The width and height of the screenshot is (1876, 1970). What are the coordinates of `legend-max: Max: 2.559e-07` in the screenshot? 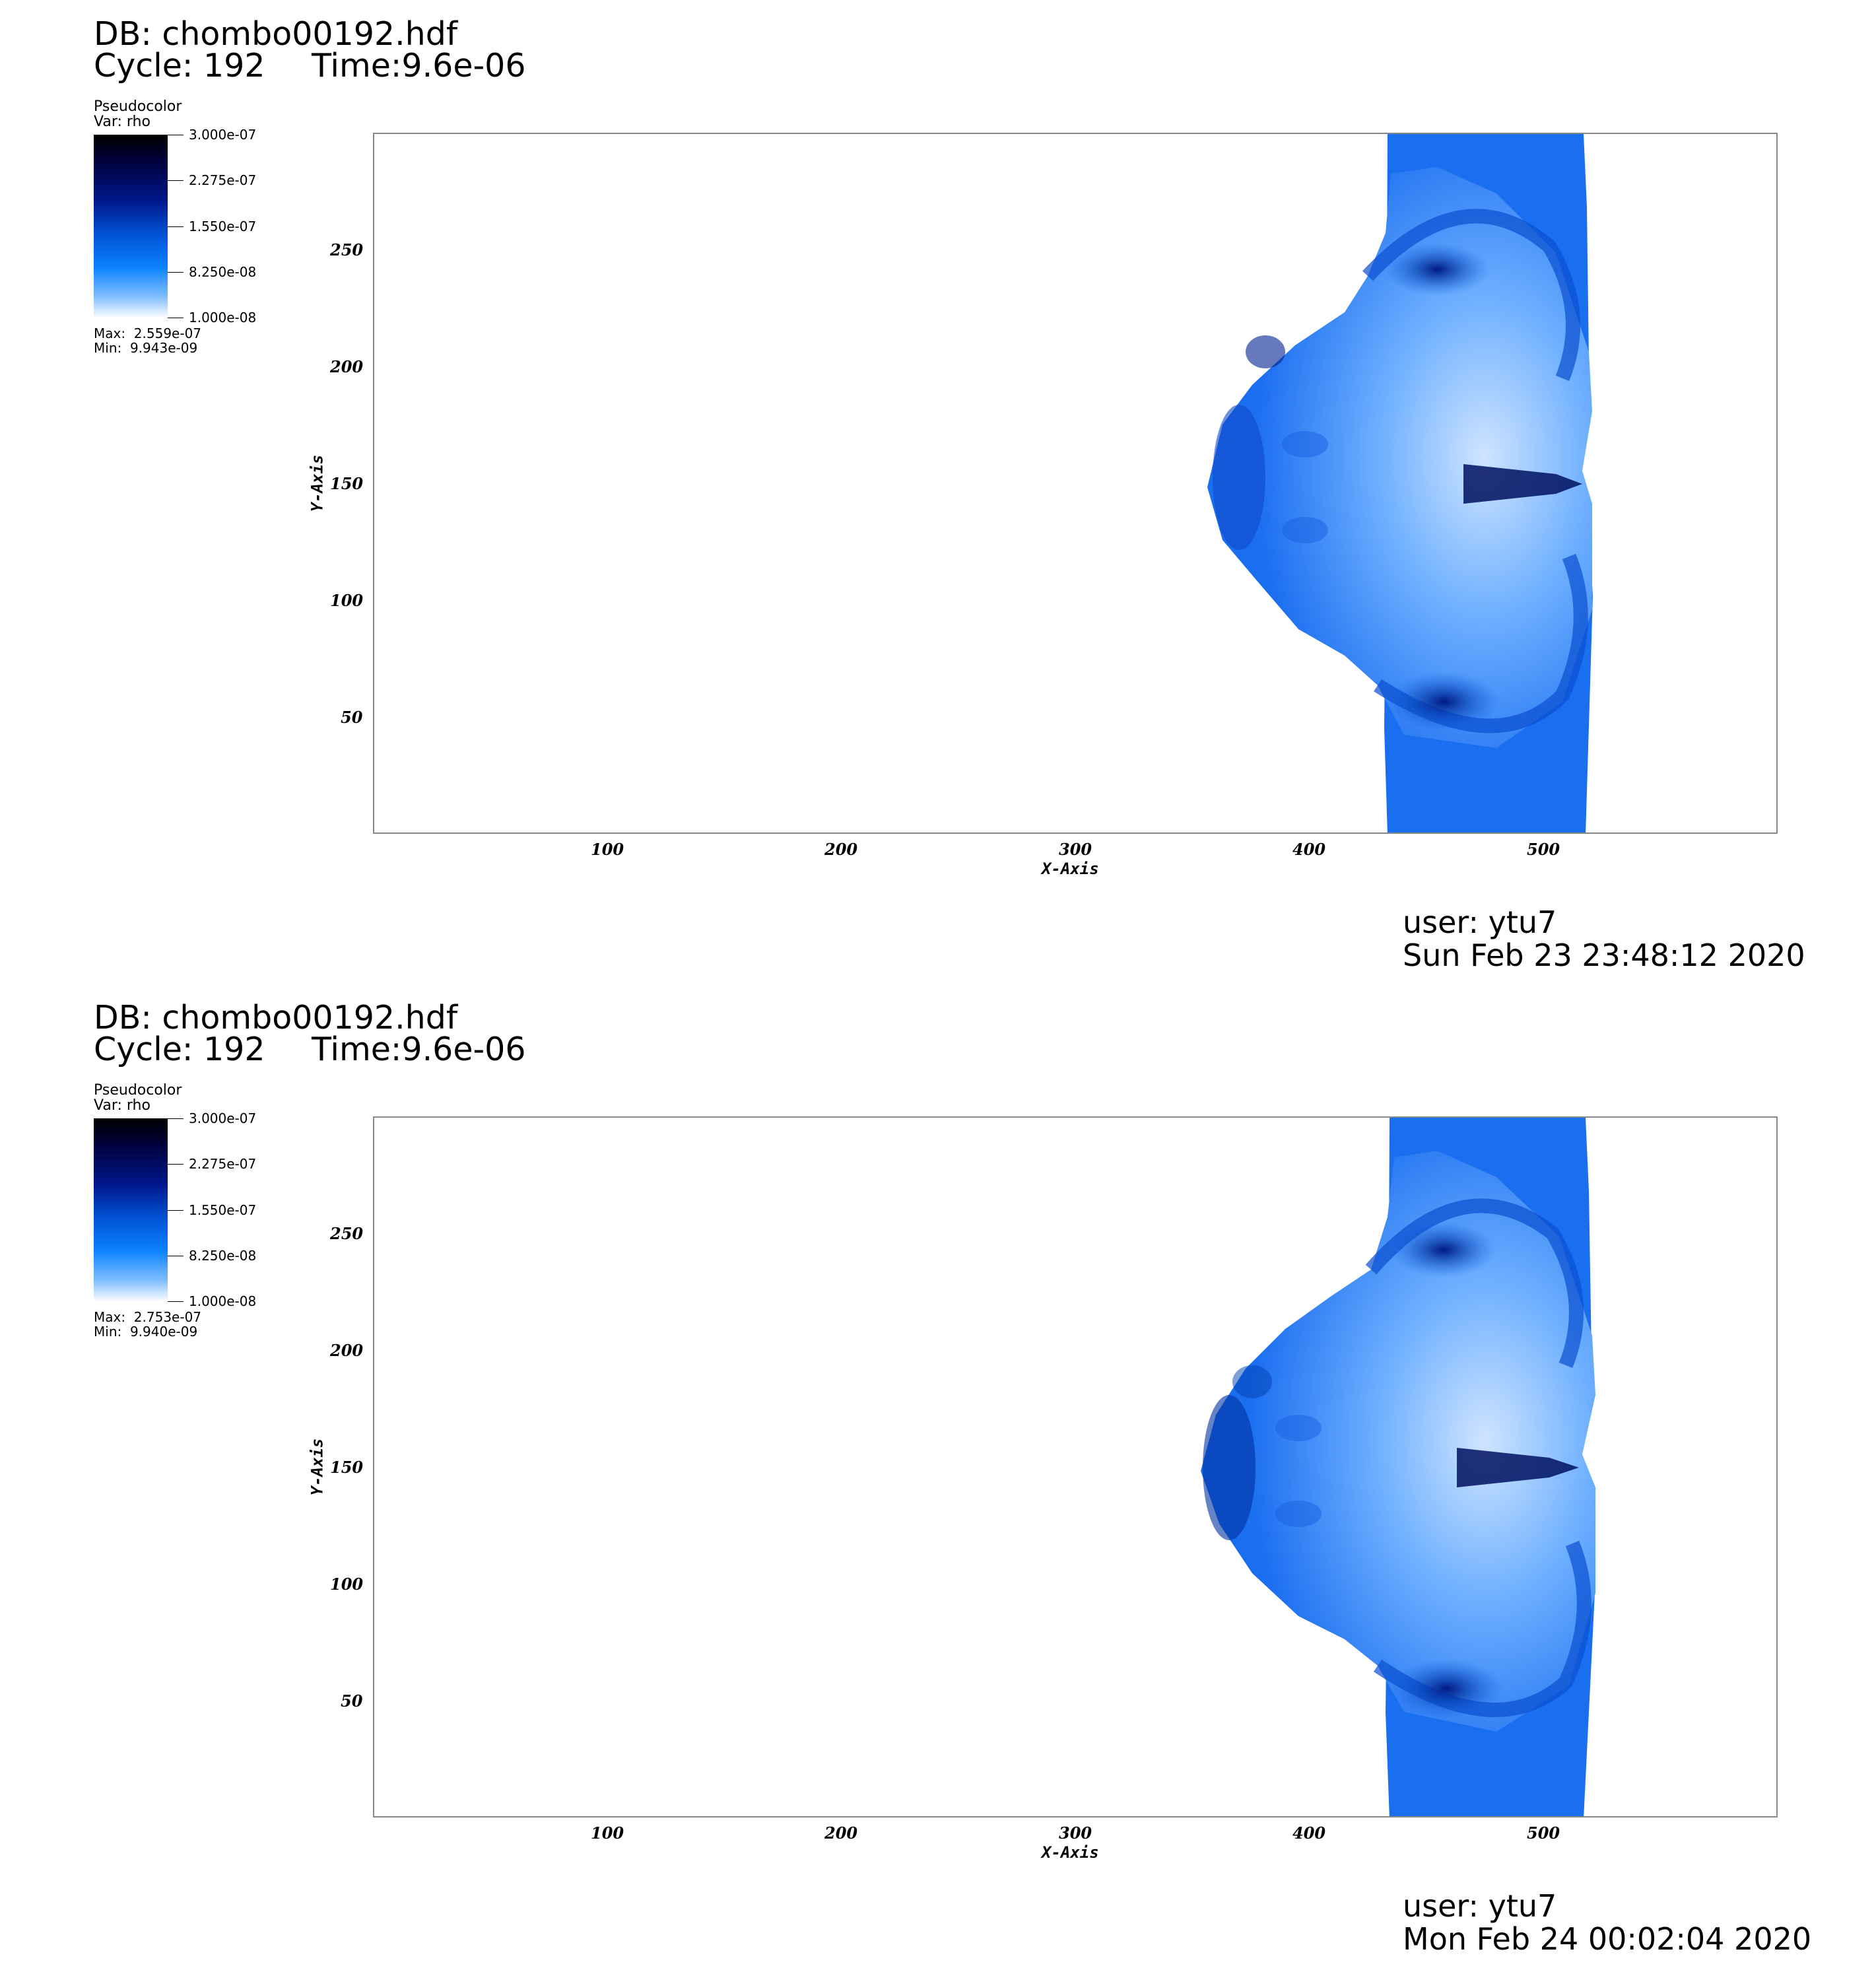 It's located at (148, 333).